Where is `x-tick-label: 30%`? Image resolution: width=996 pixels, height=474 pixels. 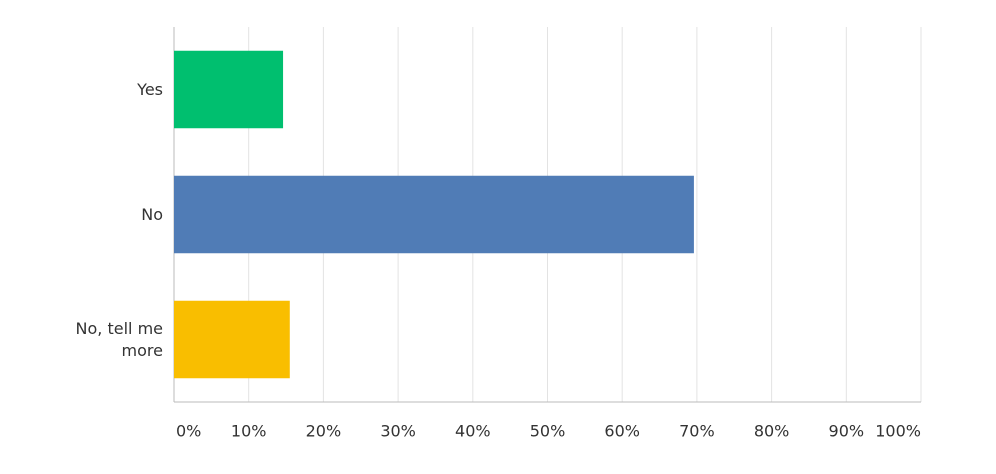
x-tick-label: 30% is located at coordinates (398, 431).